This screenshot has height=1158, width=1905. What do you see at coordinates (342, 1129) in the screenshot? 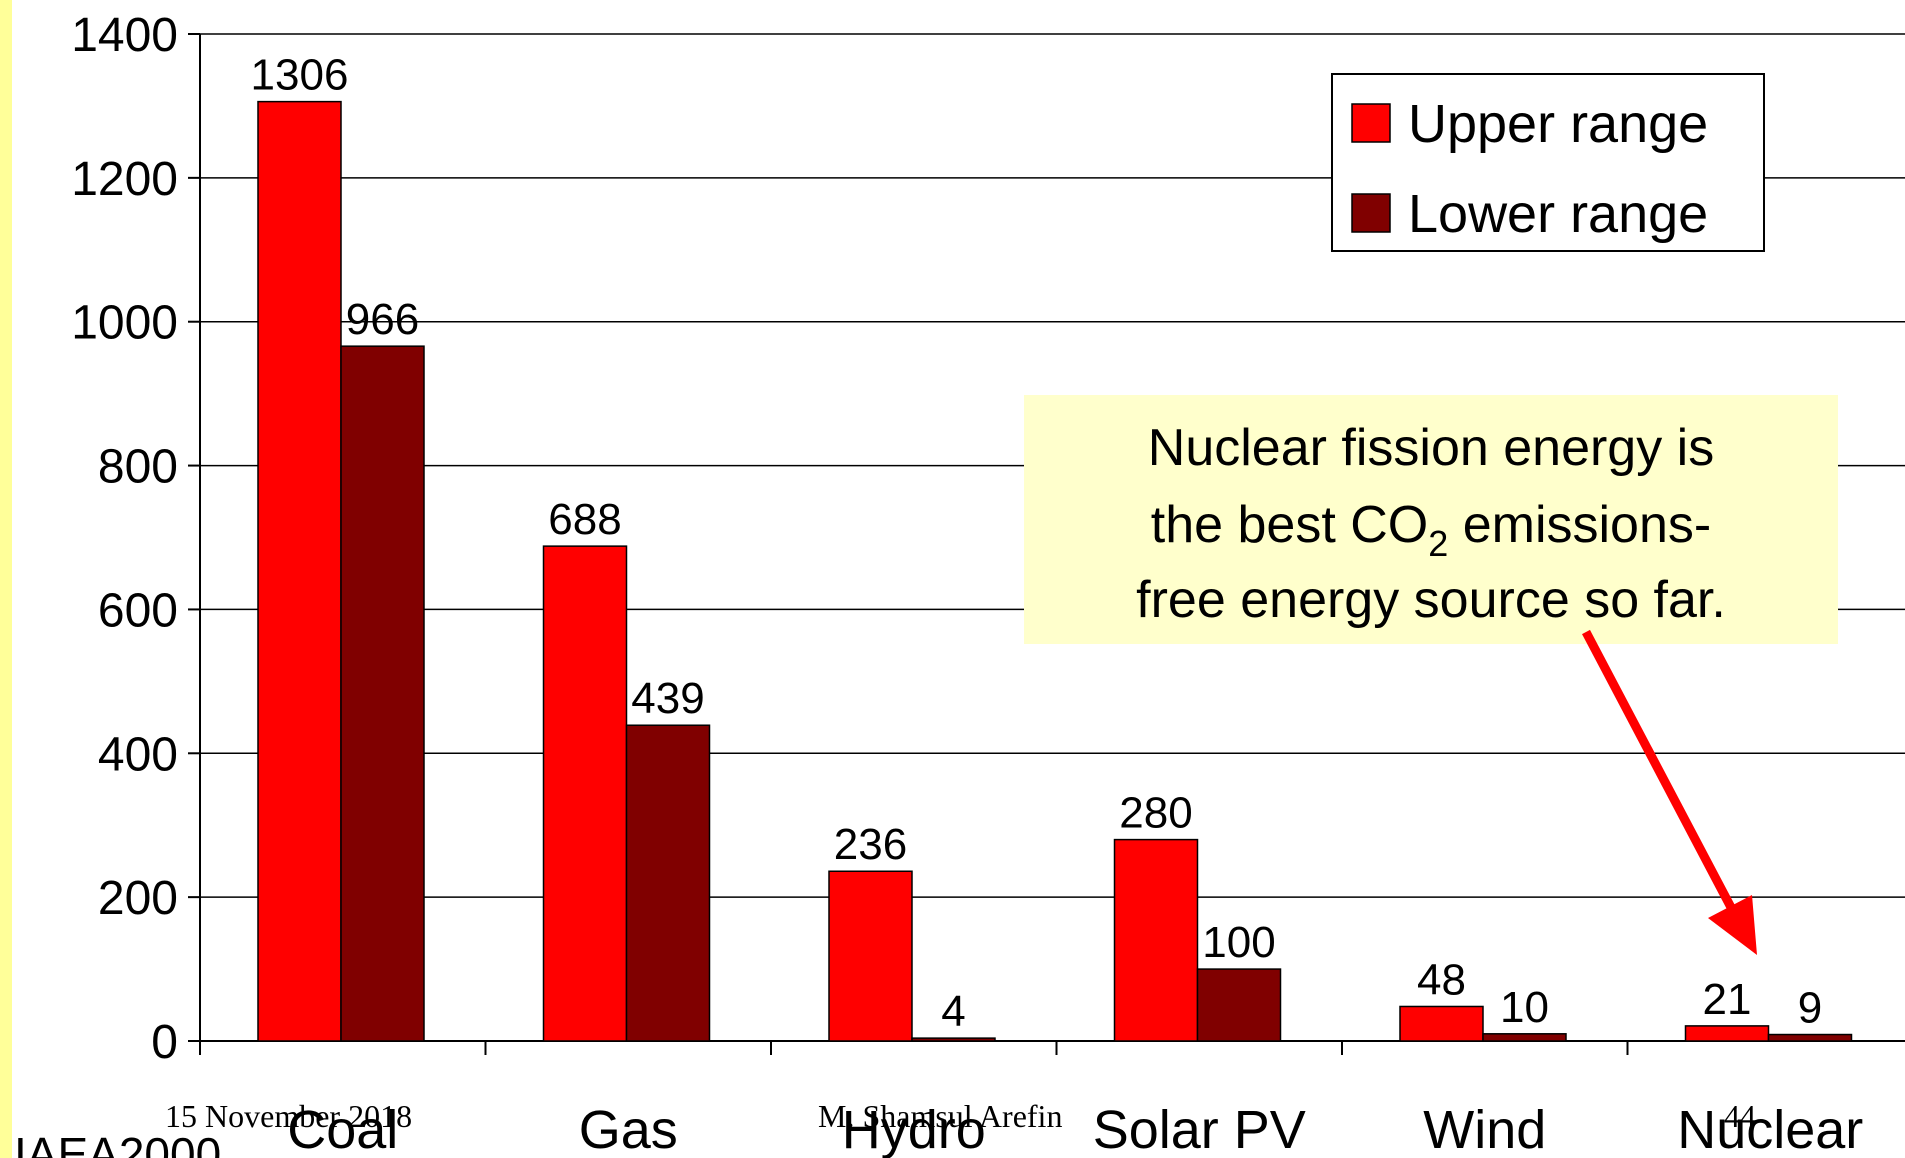
I see `x-tick-label: Coal` at bounding box center [342, 1129].